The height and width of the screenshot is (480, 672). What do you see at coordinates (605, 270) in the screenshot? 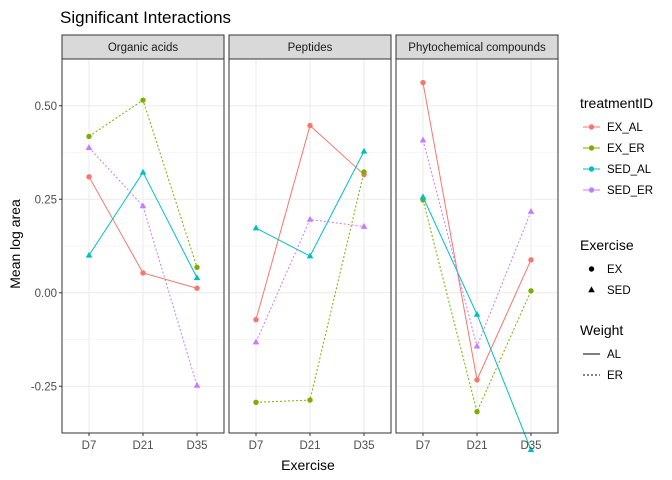
I see `legend-entry-ex: EX` at bounding box center [605, 270].